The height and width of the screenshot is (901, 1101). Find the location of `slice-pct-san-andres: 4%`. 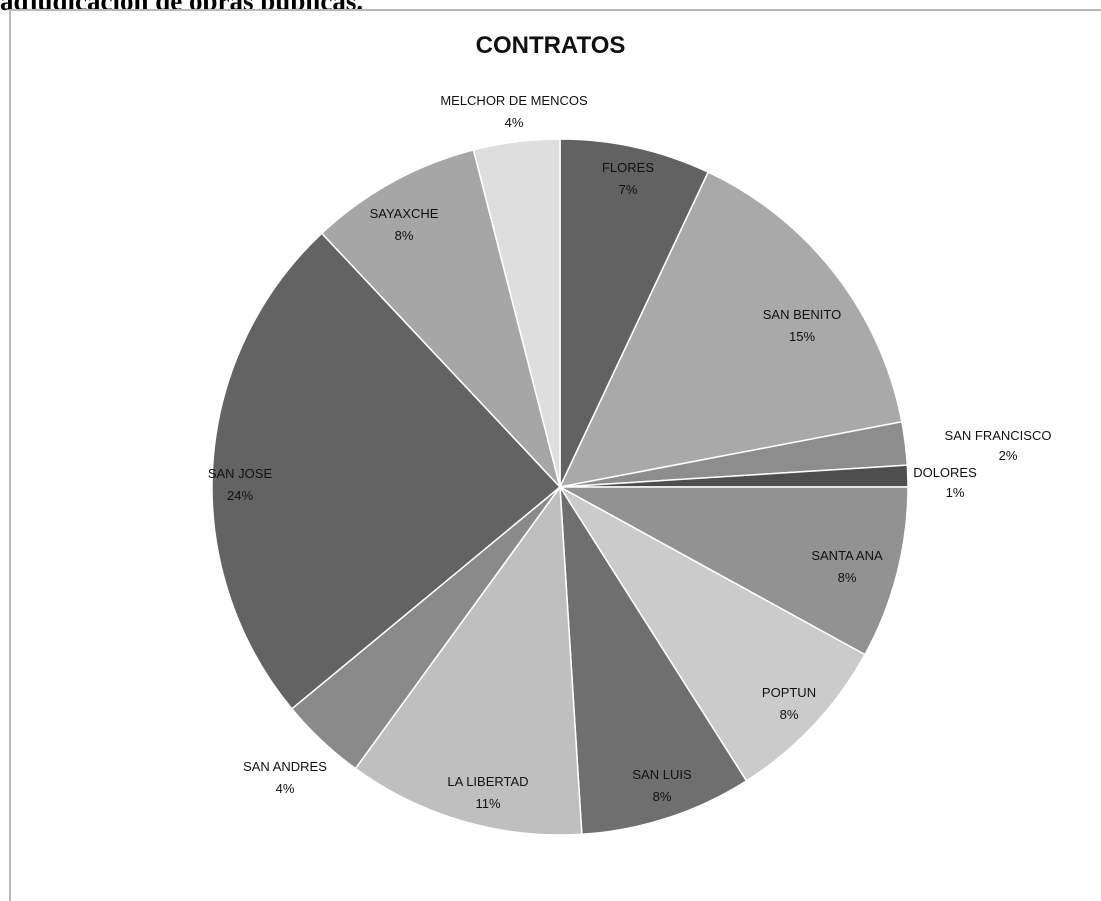

slice-pct-san-andres: 4% is located at coordinates (285, 788).